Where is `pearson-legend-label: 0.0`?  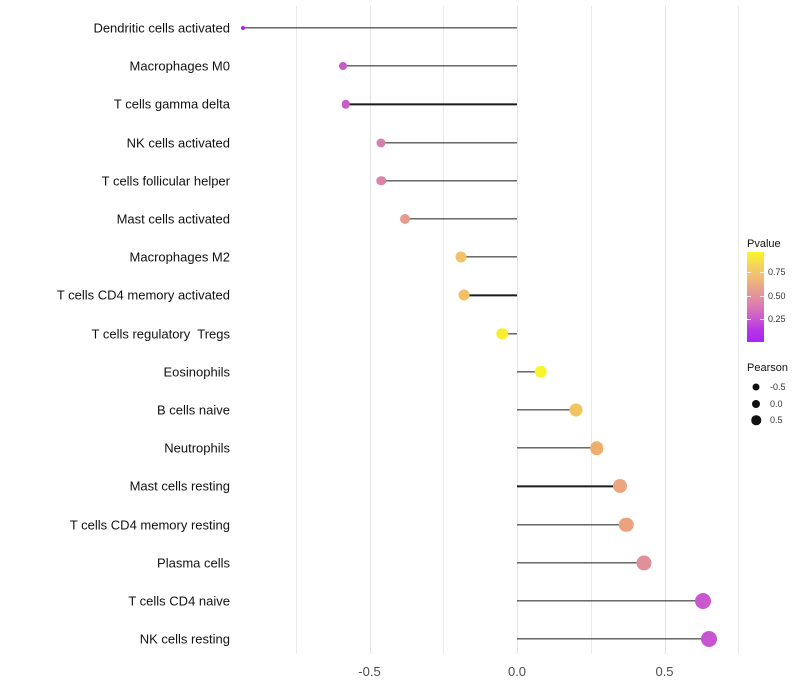 pearson-legend-label: 0.0 is located at coordinates (776, 404).